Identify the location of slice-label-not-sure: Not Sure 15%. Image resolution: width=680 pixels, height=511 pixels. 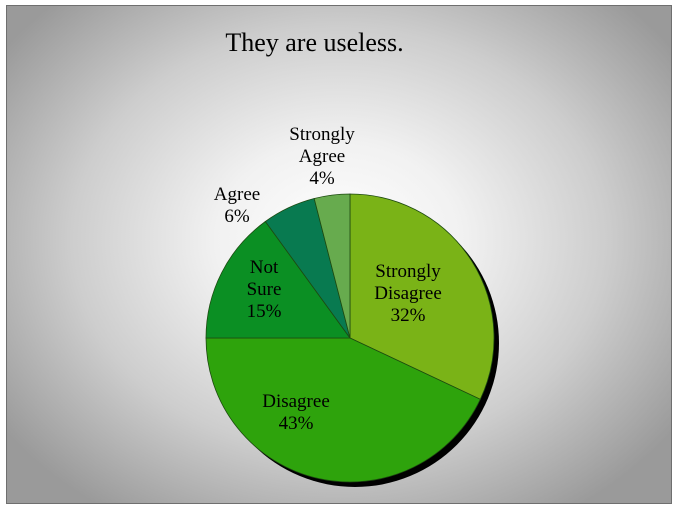
(264, 289).